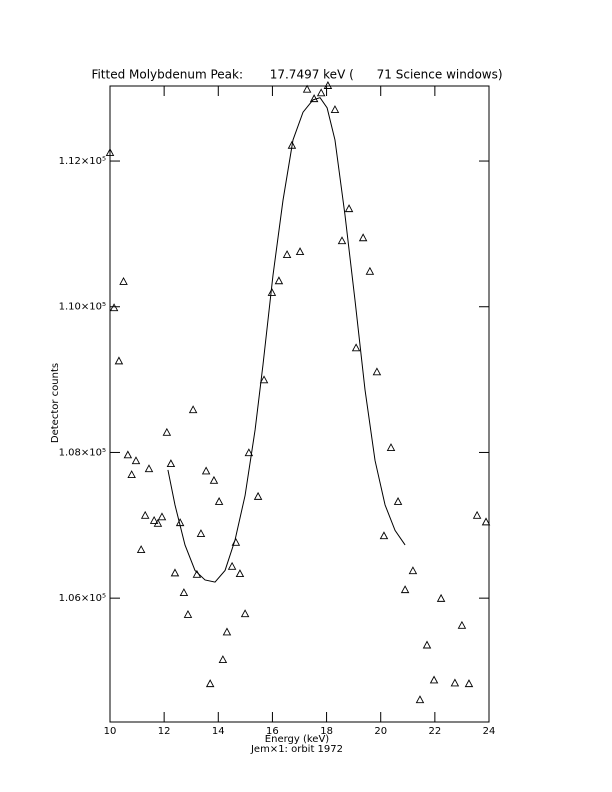 This screenshot has width=612, height=792. I want to click on y-tick-label: 1.06×10⁵, so click(82, 598).